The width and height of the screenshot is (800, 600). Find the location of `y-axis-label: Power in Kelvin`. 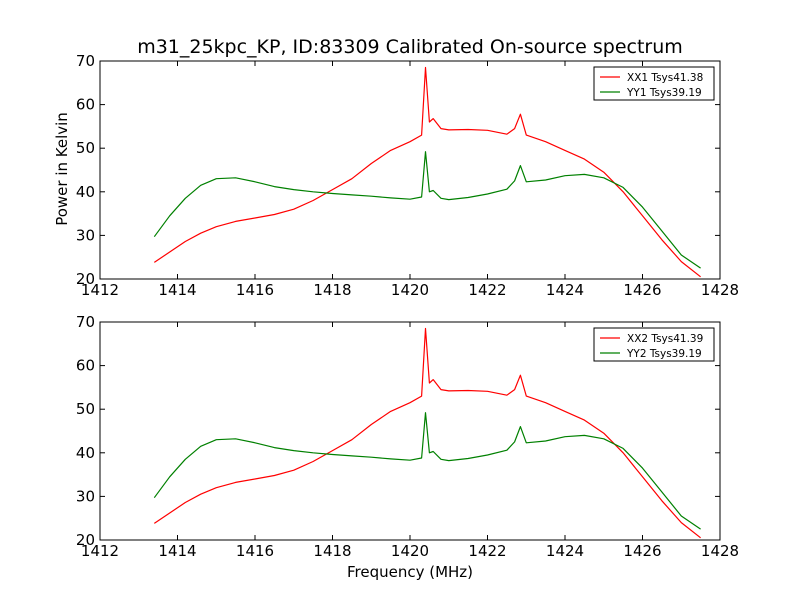

y-axis-label: Power in Kelvin is located at coordinates (62, 169).